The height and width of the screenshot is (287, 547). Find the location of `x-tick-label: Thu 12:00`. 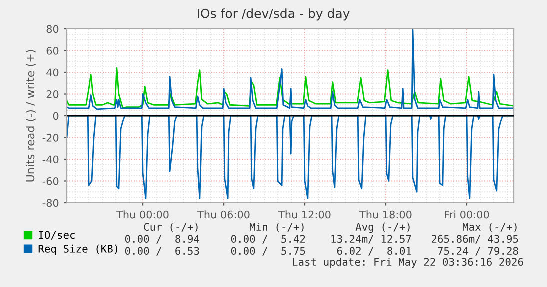

x-tick-label: Thu 12:00 is located at coordinates (304, 214).